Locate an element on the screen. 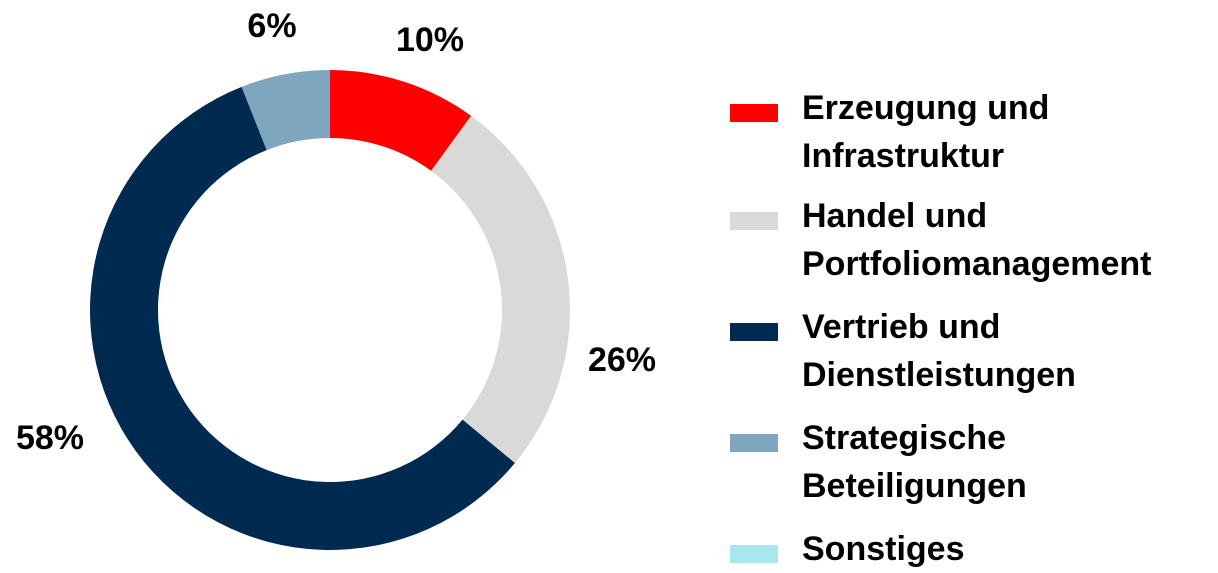  legend-label: Sonstiges is located at coordinates (883, 549).